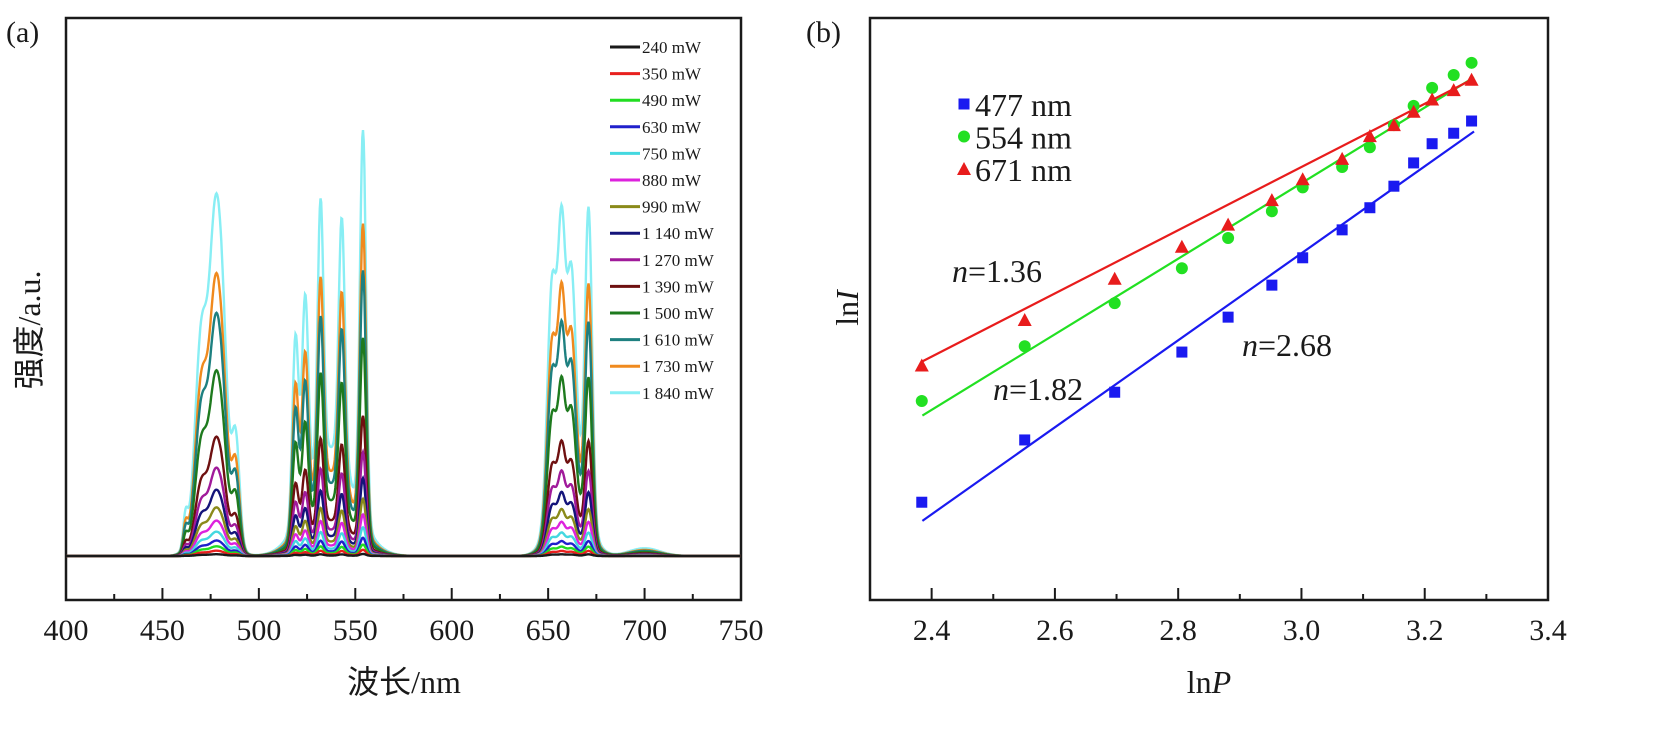 The height and width of the screenshot is (756, 1654). I want to click on legend-item: 554 nm, so click(1015, 138).